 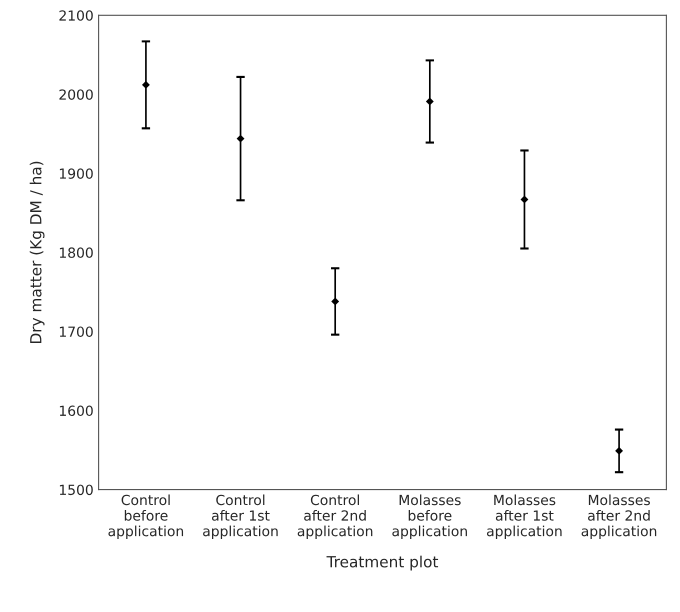 I want to click on y-tick-label: 1800, so click(x=76, y=252).